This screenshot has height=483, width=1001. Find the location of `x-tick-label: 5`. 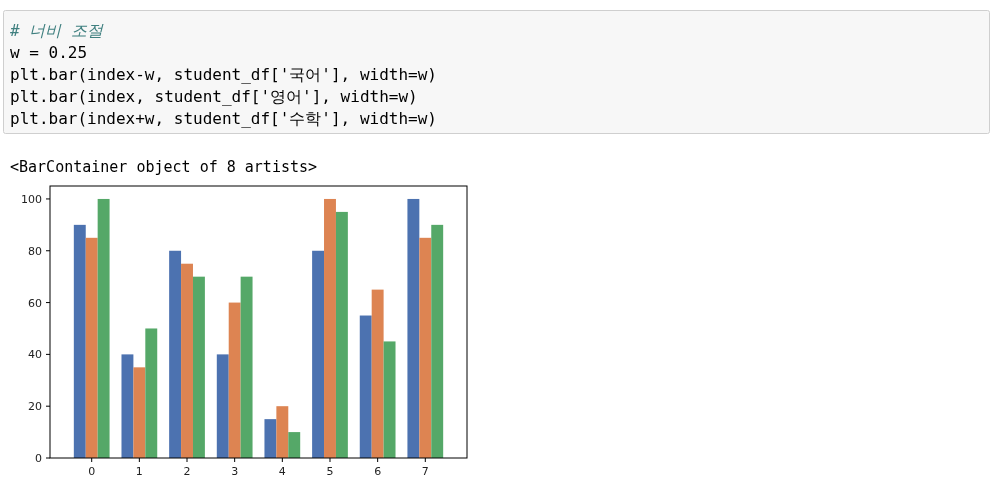

x-tick-label: 5 is located at coordinates (330, 471).